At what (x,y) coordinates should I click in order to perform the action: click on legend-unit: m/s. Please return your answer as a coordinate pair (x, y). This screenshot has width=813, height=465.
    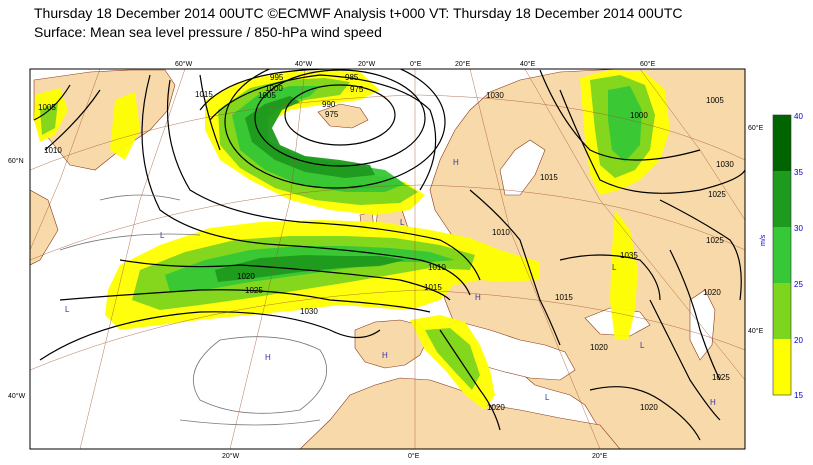
    Looking at the image, I should click on (763, 240).